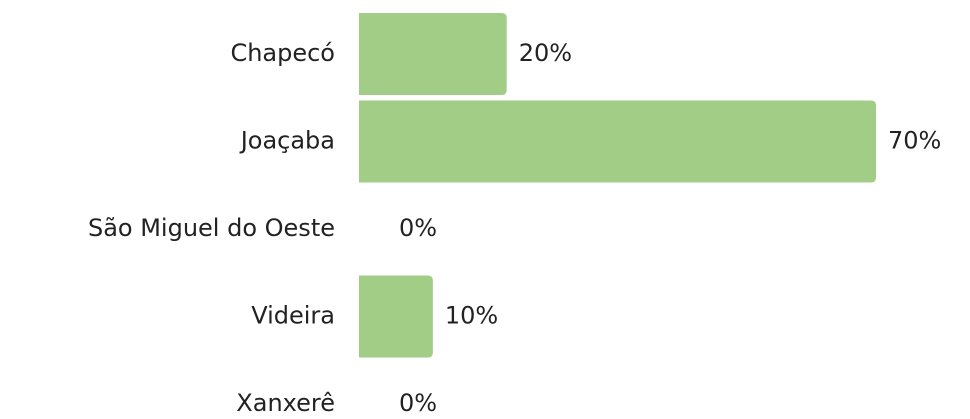  Describe the element at coordinates (287, 141) in the screenshot. I see `category-label: Joaçaba` at that location.